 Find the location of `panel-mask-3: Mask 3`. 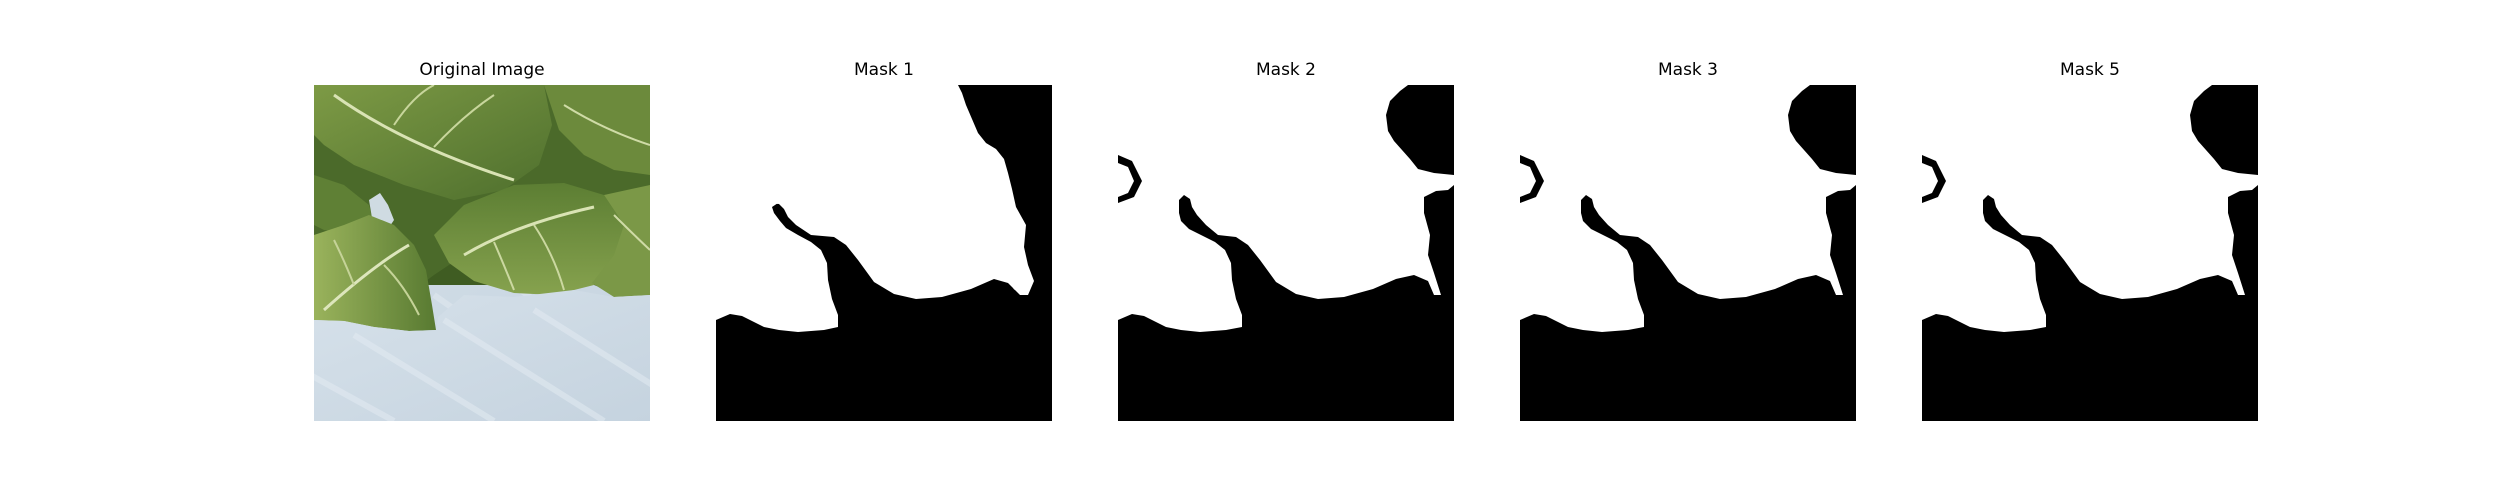

panel-mask-3: Mask 3 is located at coordinates (1688, 250).